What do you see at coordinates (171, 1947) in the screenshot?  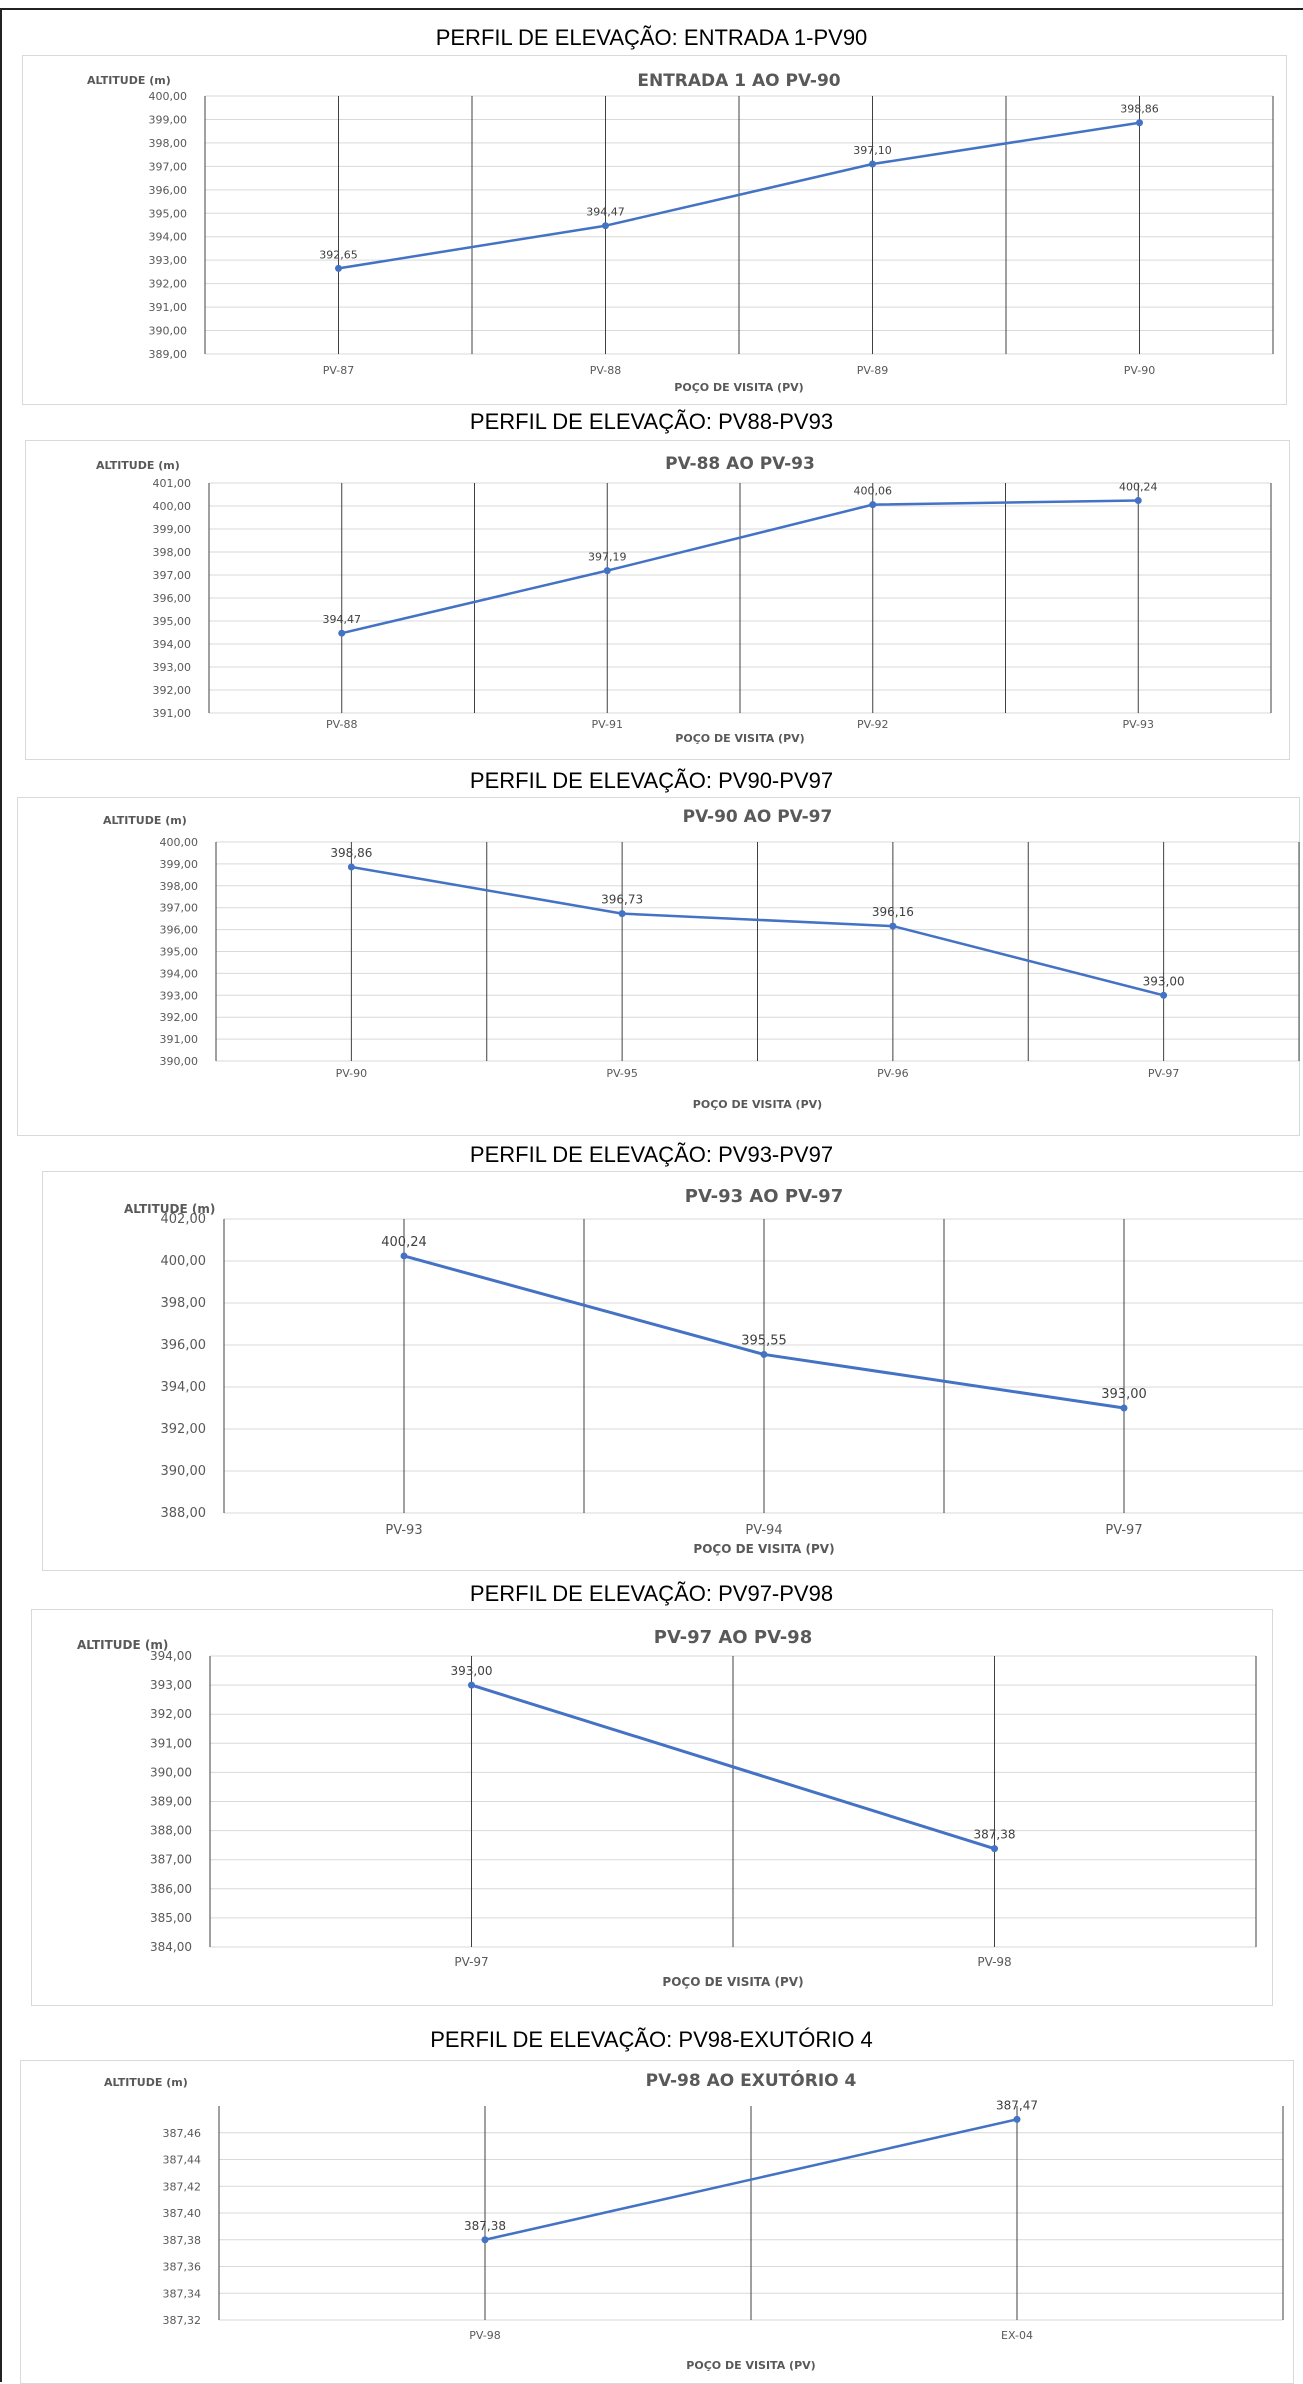 I see `ytick-label: 384,00` at bounding box center [171, 1947].